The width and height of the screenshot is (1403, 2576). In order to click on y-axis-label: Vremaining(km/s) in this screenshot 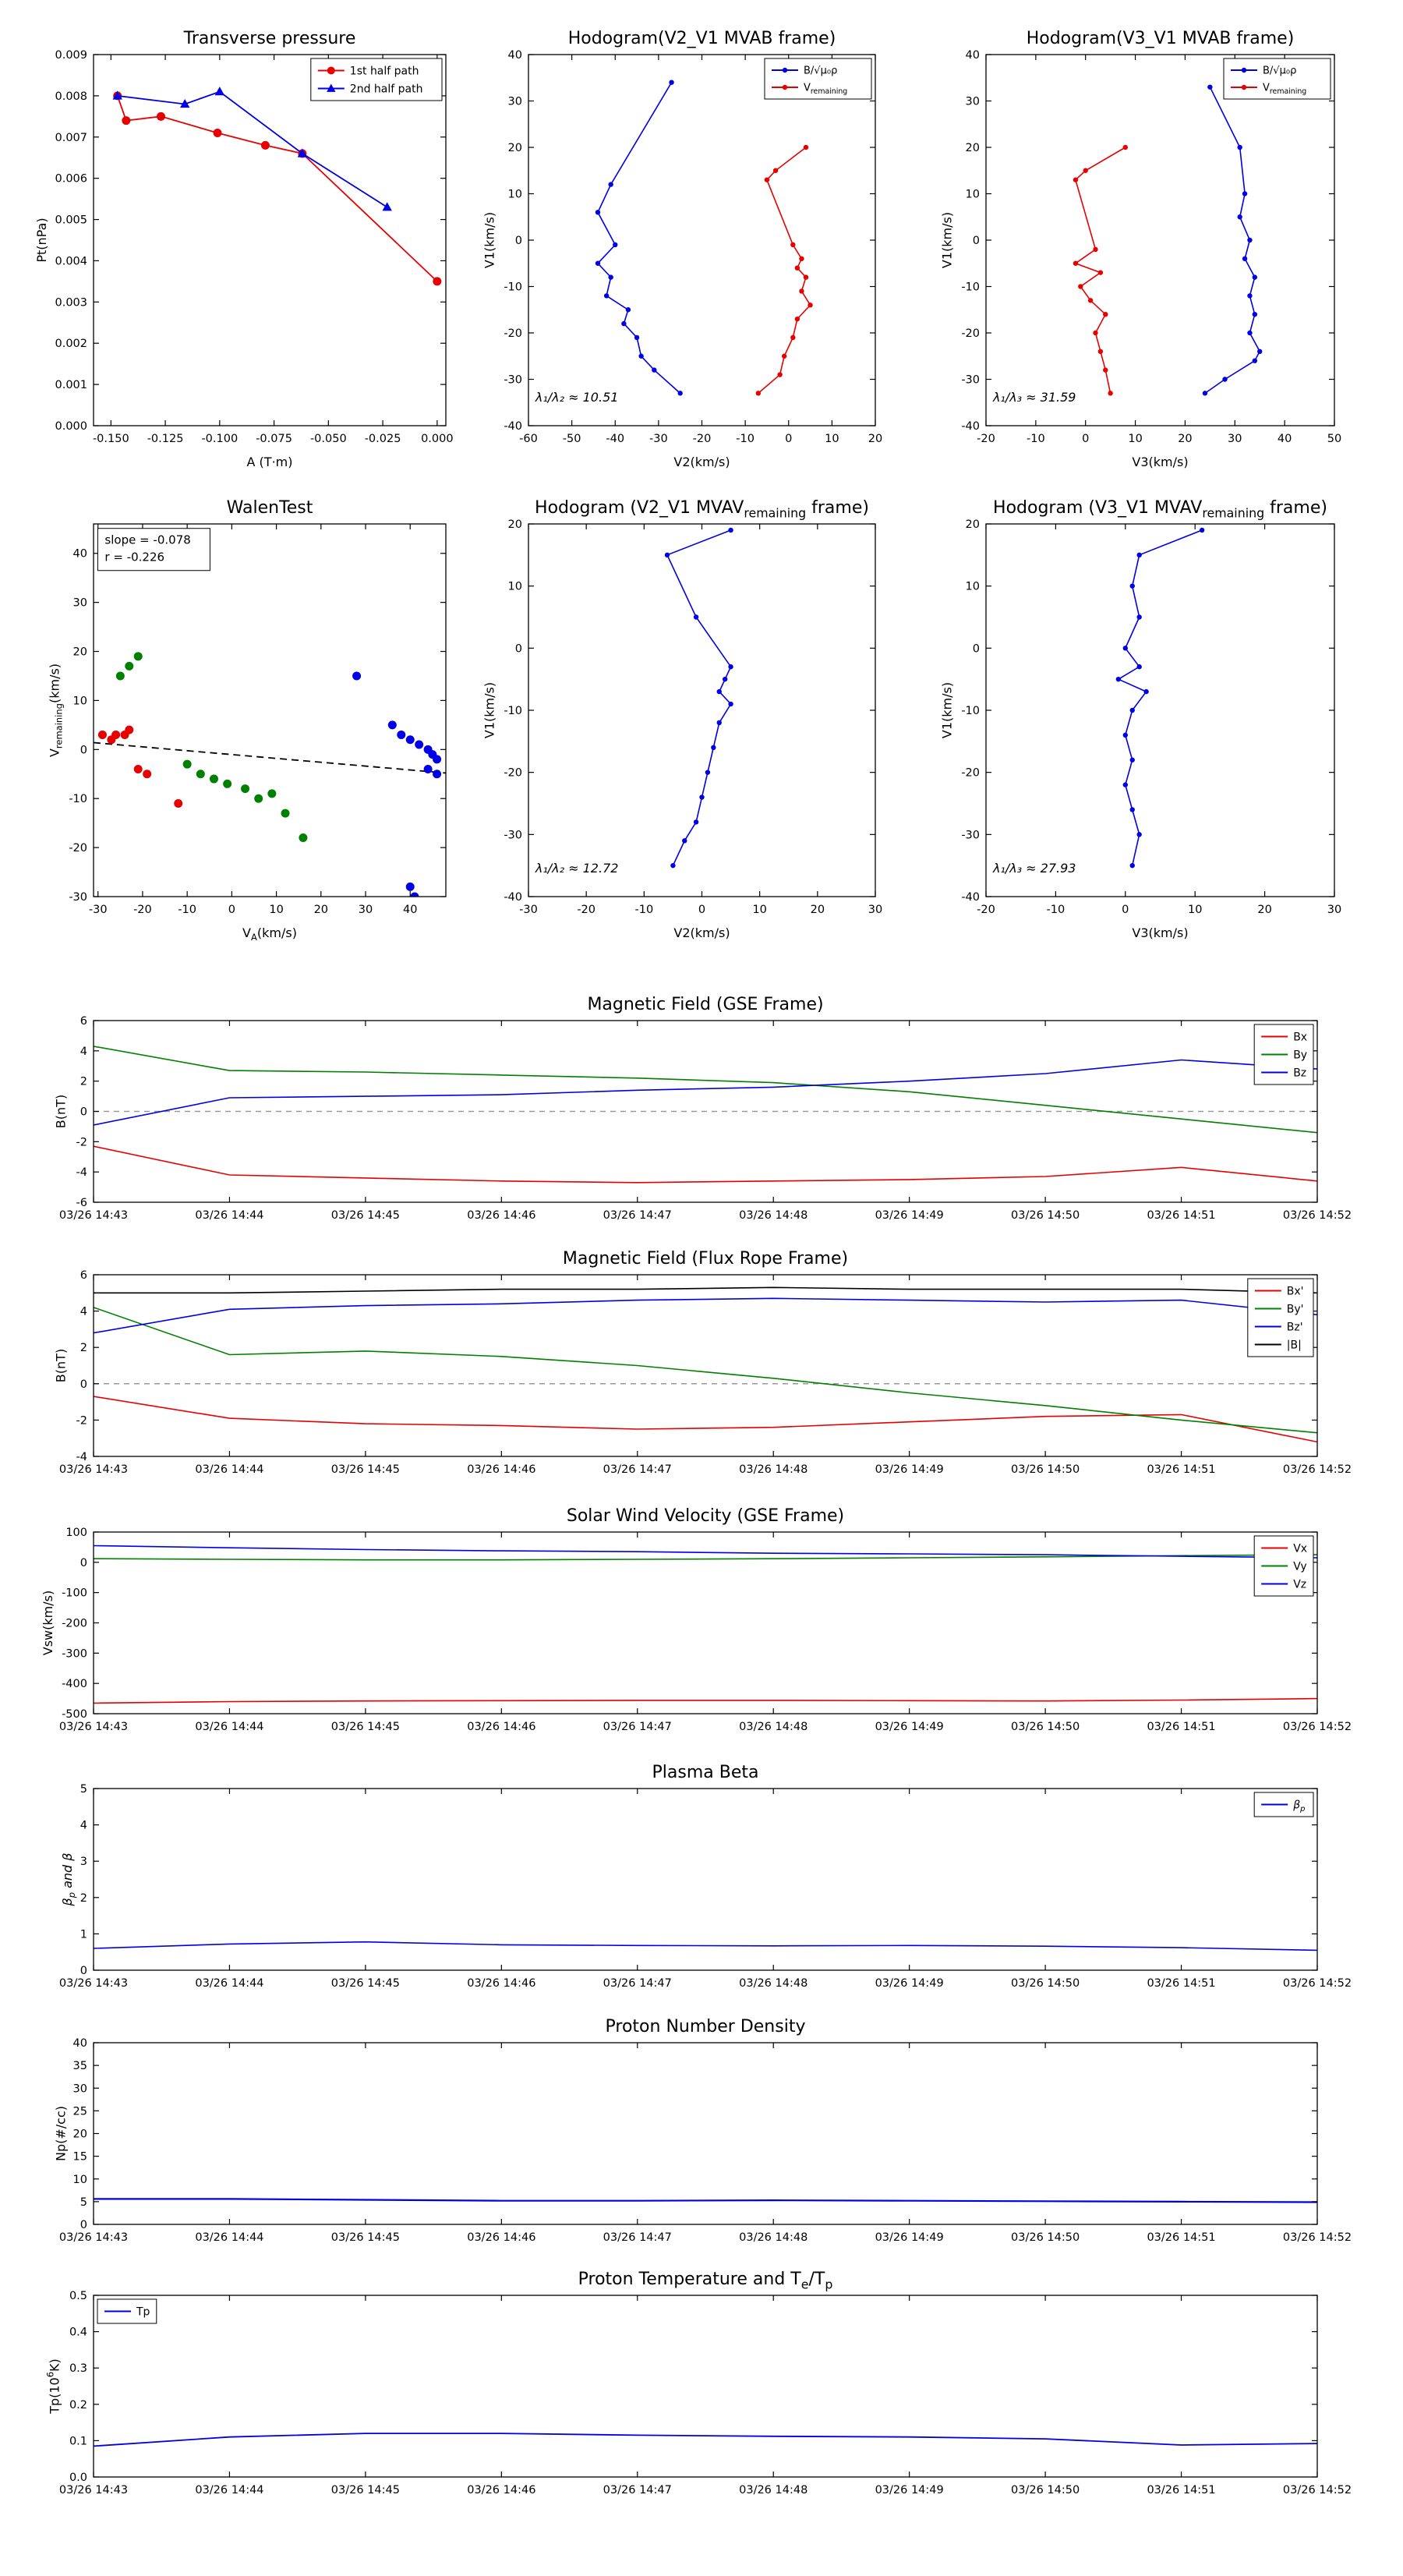, I will do `click(55, 710)`.